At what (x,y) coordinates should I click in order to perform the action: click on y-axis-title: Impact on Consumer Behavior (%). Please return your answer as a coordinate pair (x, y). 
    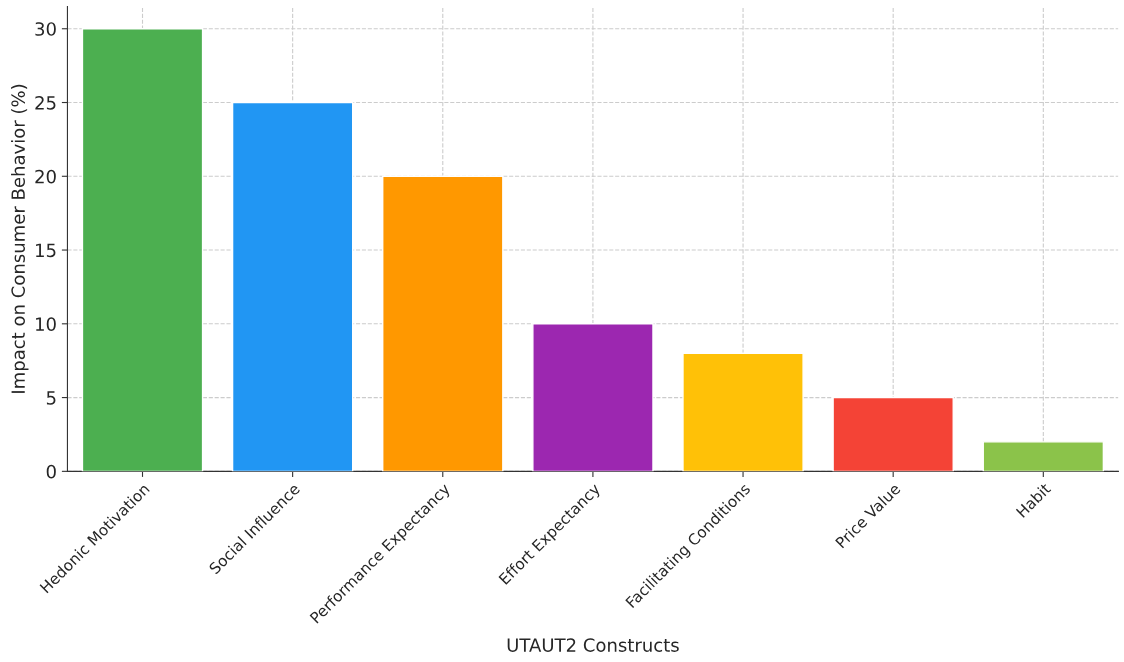
    Looking at the image, I should click on (20, 238).